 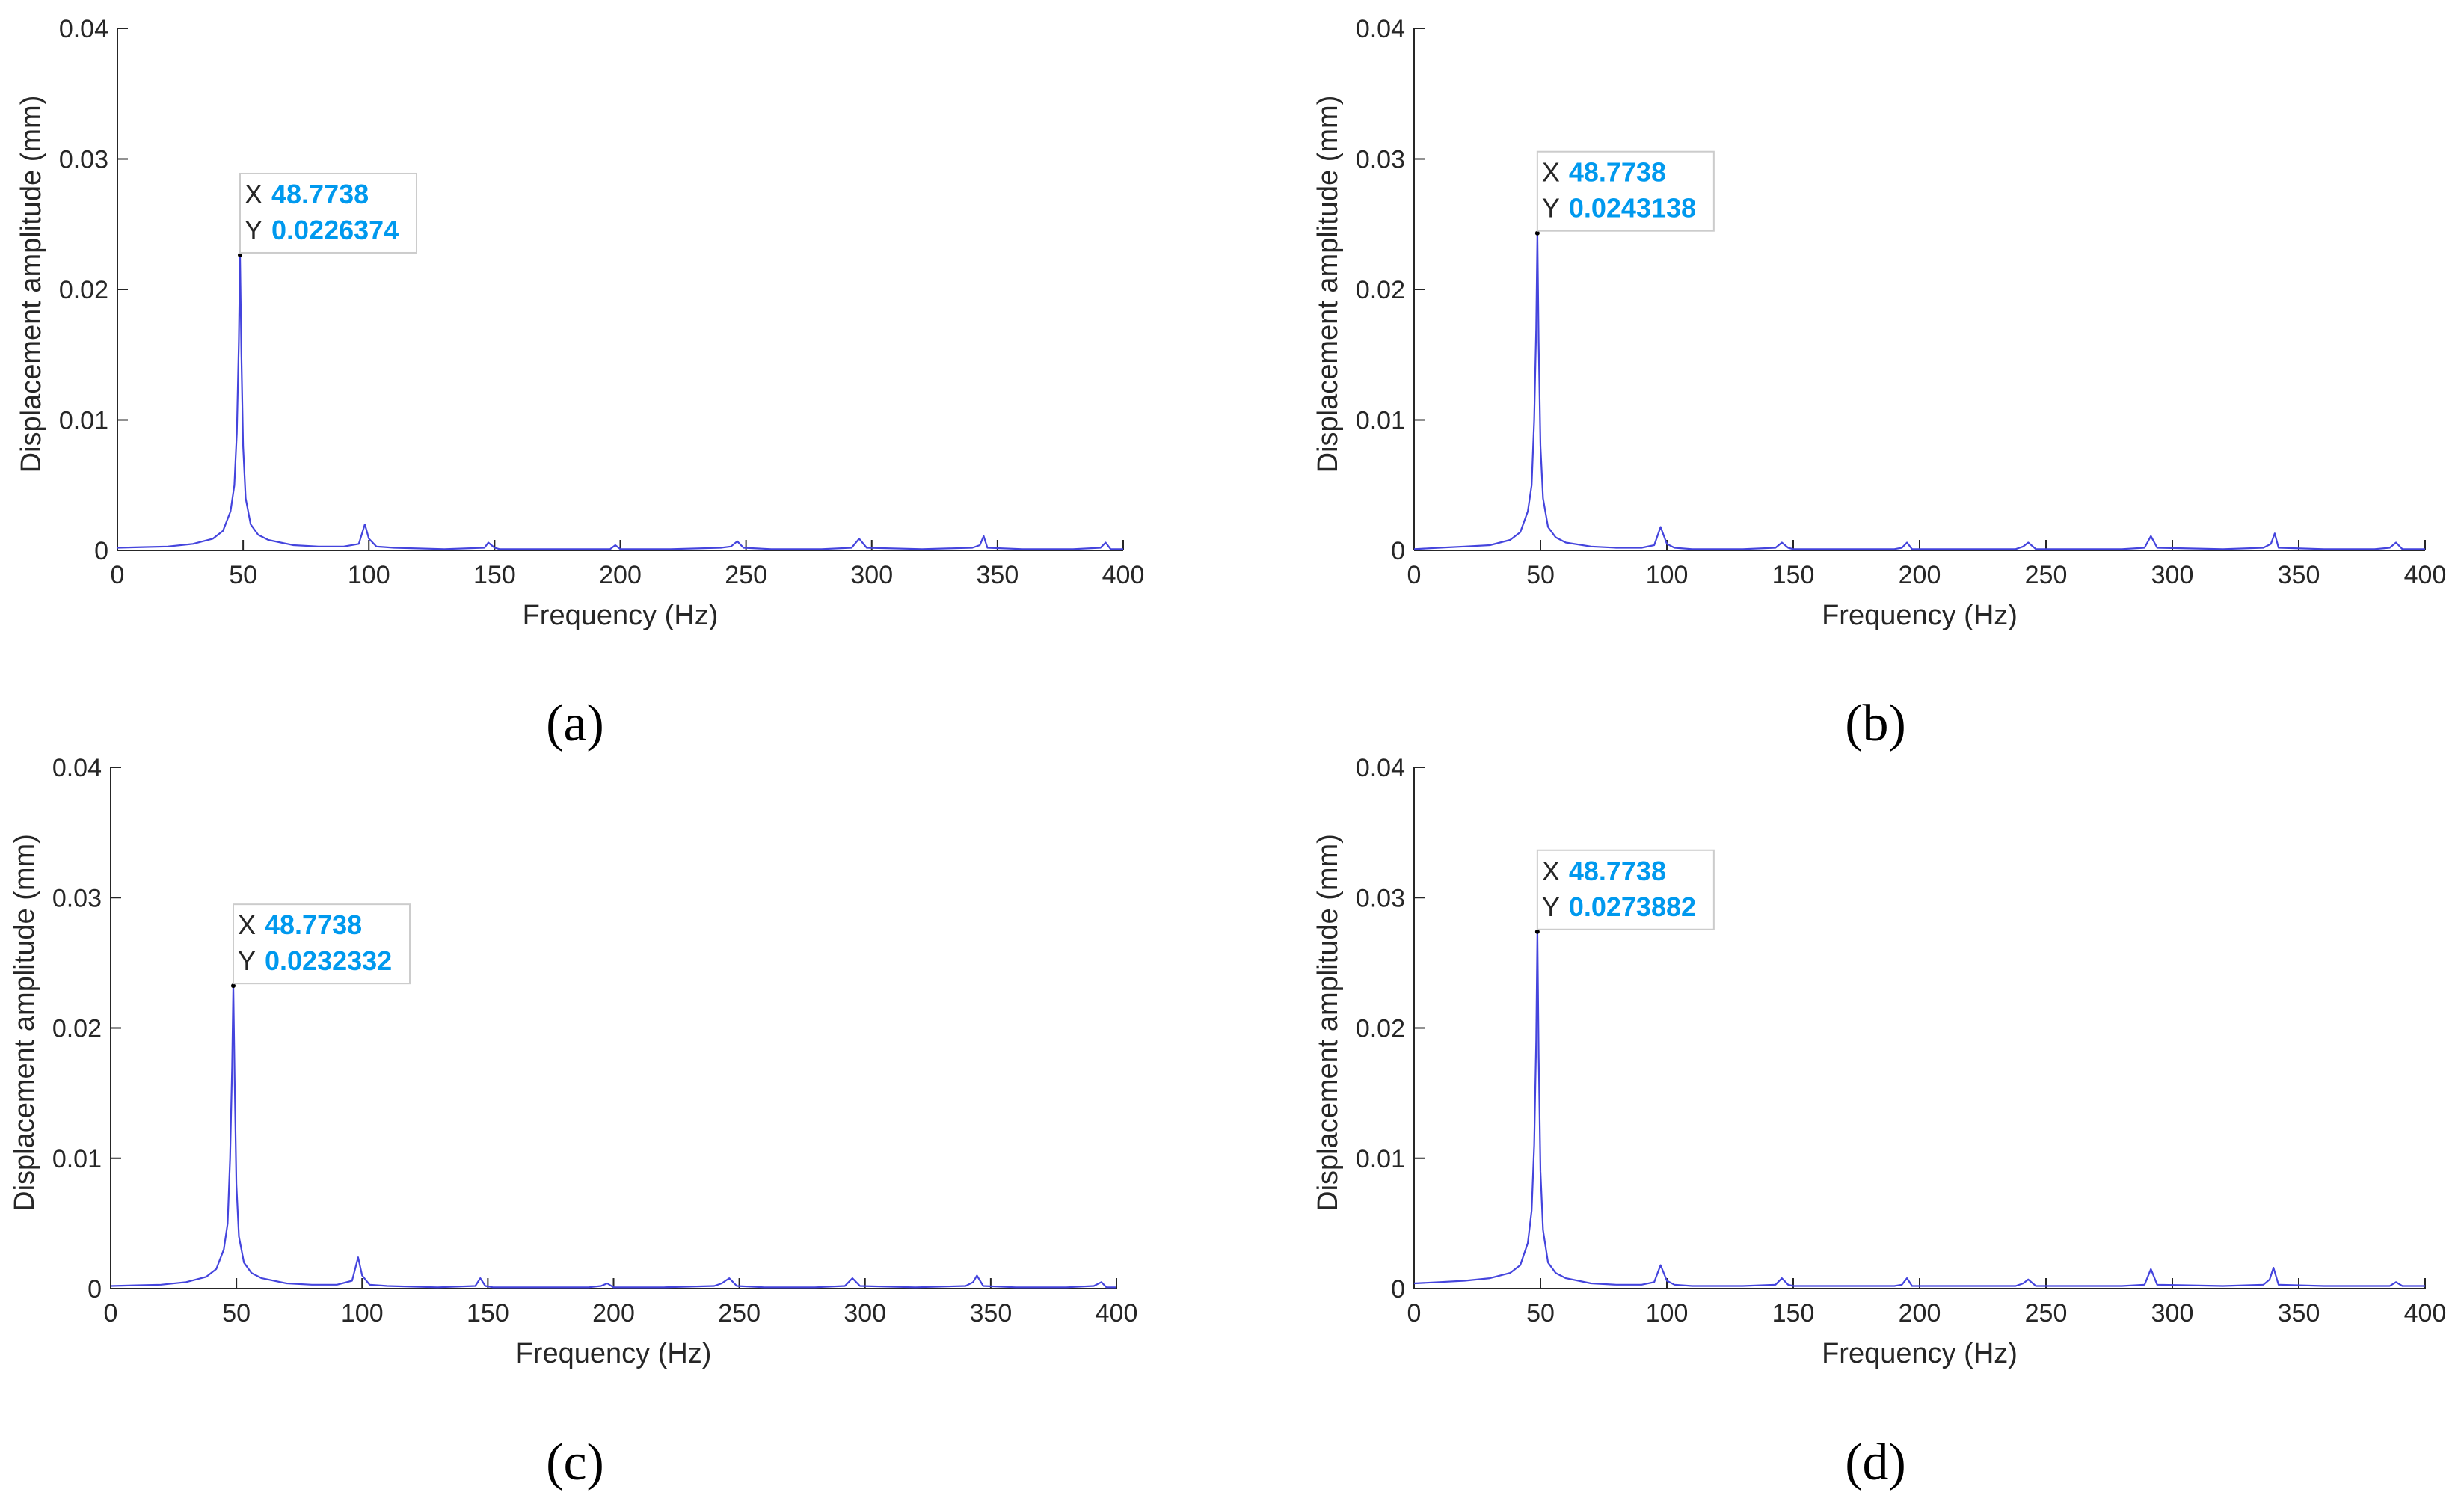 I want to click on datatip-y-value: 0.0273882, so click(x=1632, y=906).